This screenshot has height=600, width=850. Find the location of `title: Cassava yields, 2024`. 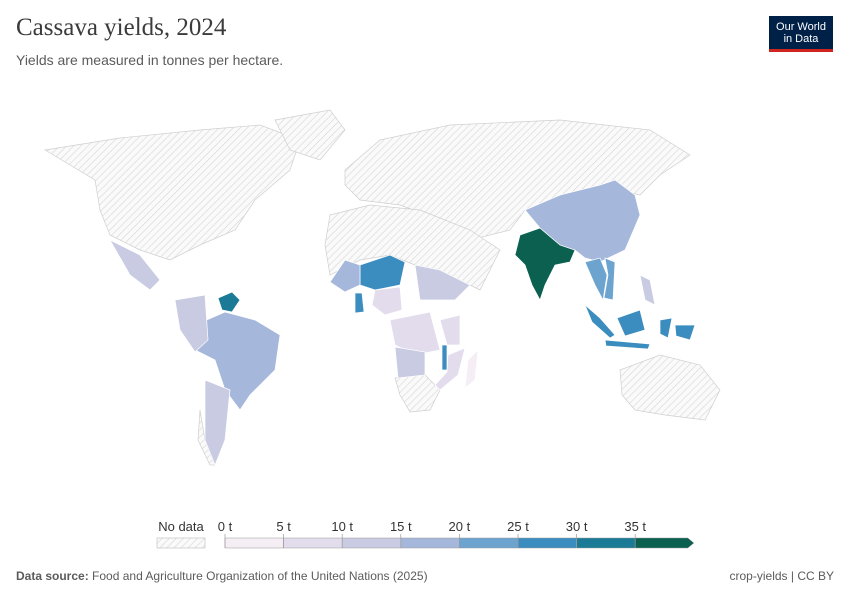

title: Cassava yields, 2024 is located at coordinates (121, 27).